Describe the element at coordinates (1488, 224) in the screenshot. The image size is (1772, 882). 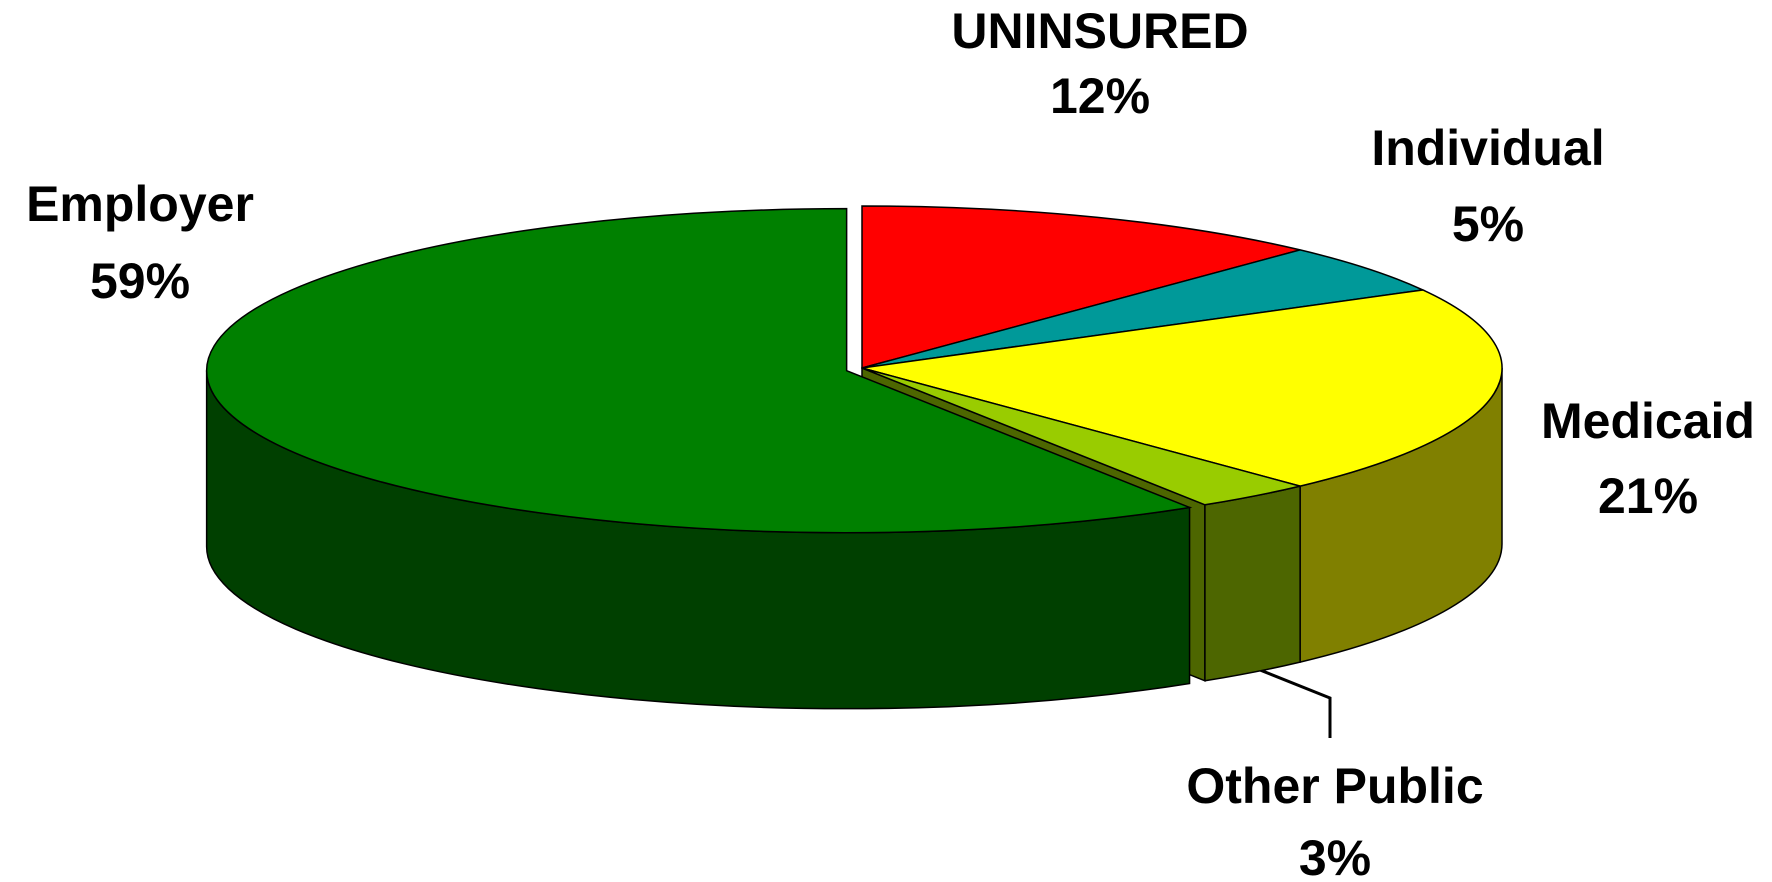
I see `value-label: 5%` at that location.